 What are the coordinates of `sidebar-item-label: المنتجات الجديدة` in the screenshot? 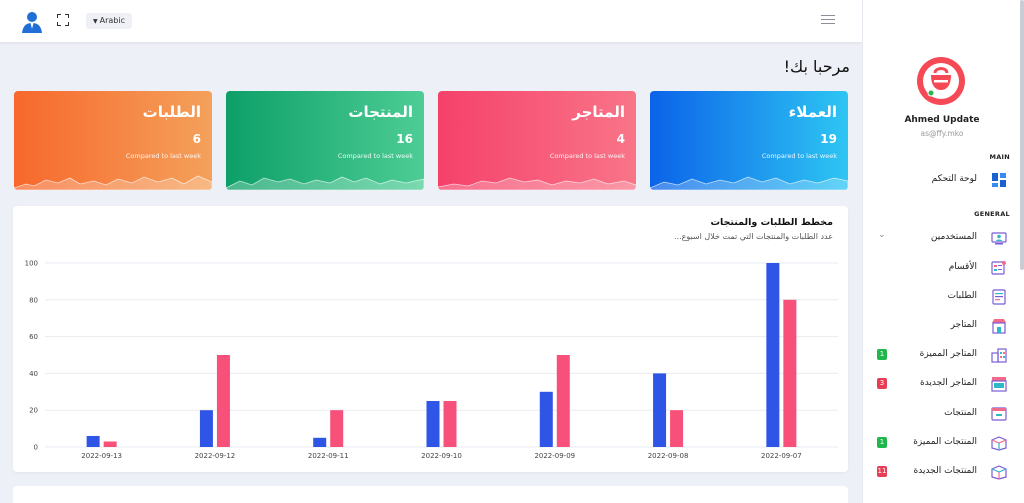 It's located at (945, 471).